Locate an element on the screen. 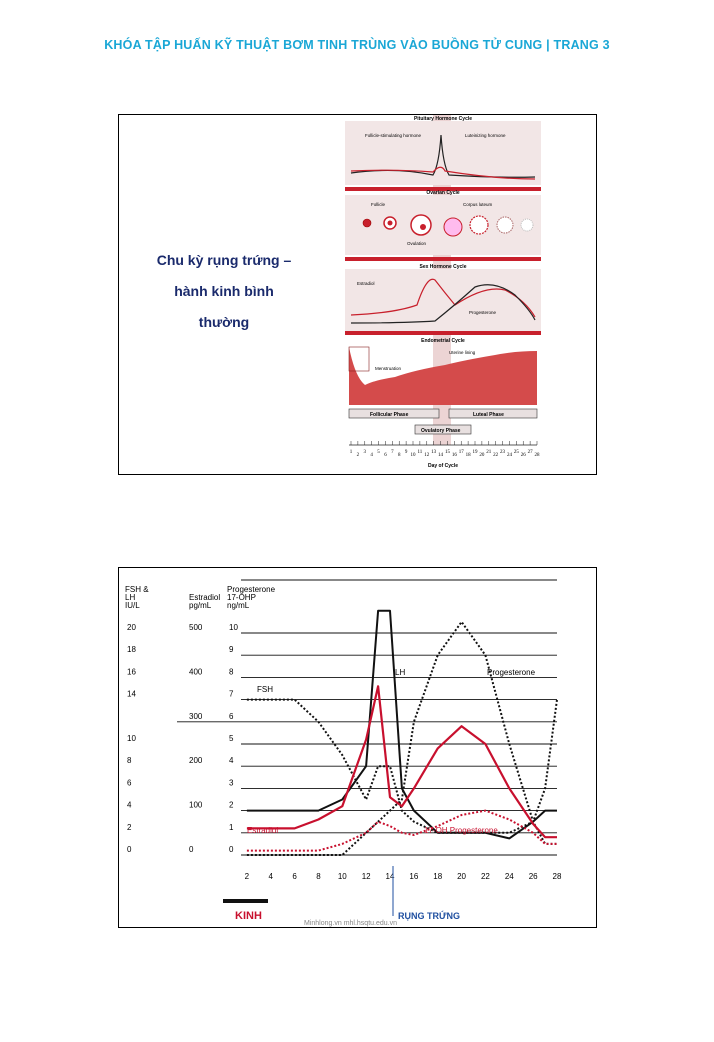 The width and height of the screenshot is (714, 1042). day-tick-label: 20 is located at coordinates (482, 455).